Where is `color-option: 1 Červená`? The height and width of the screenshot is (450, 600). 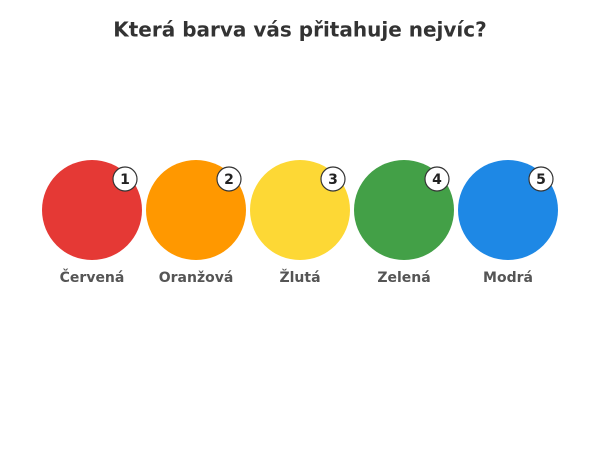 color-option: 1 Červená is located at coordinates (92, 223).